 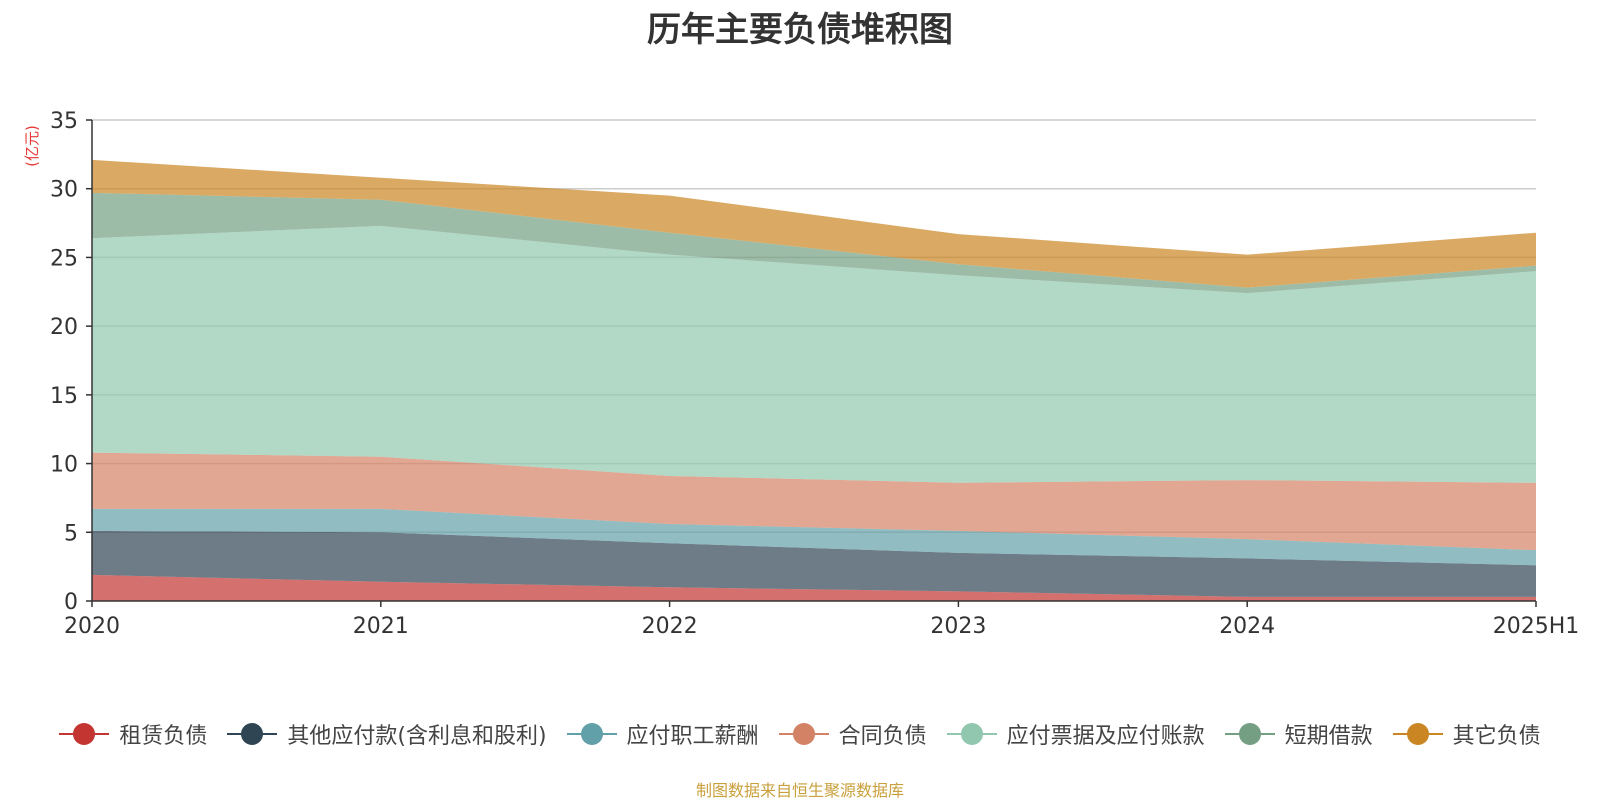 I want to click on legend-label: 应付票据及应付账款, so click(x=1105, y=736).